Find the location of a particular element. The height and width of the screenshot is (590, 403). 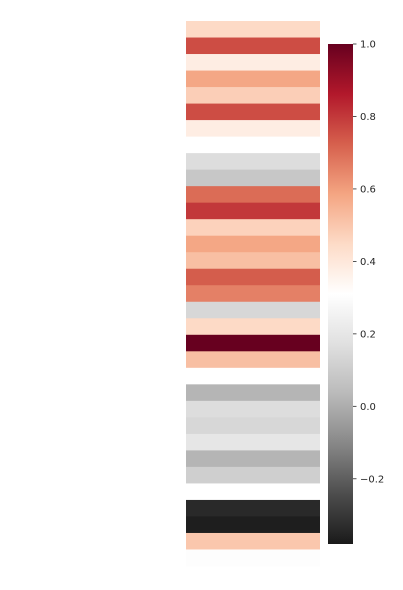

colorbar-tick-label: 0.2 is located at coordinates (368, 334).